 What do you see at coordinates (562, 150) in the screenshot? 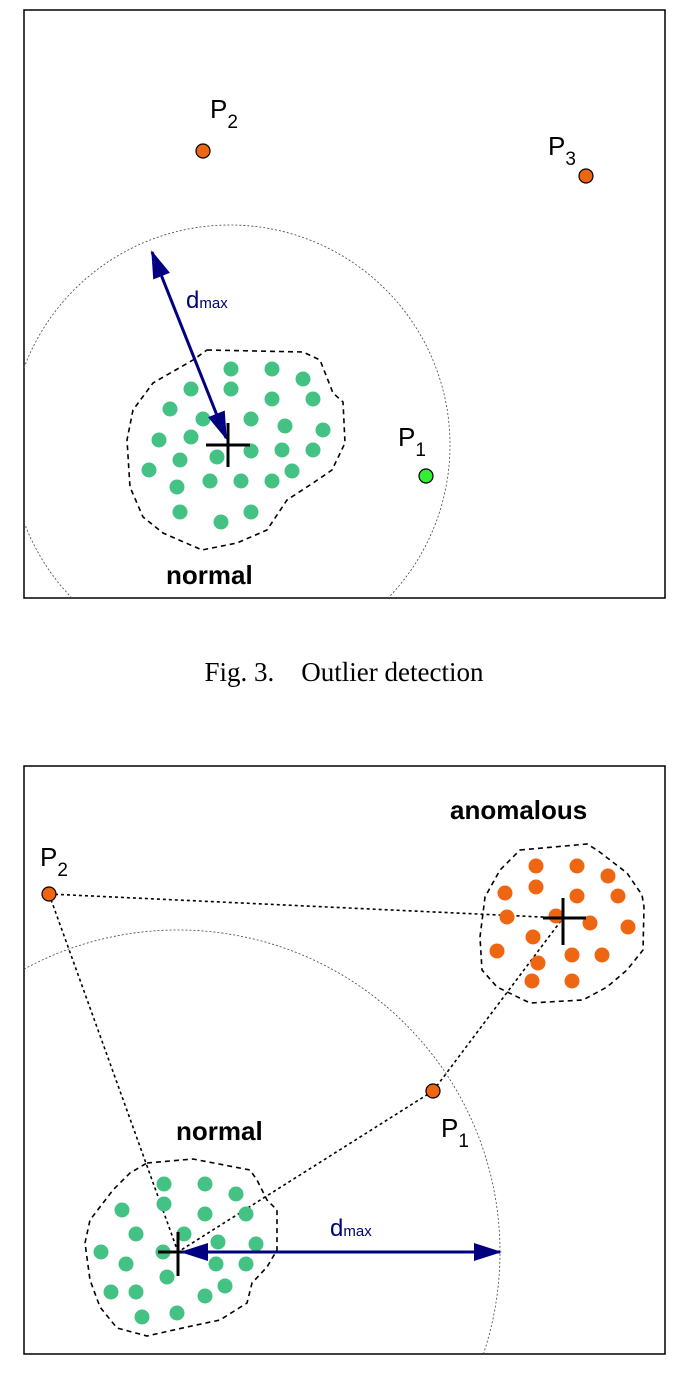
I see `point-p3-label: P3` at bounding box center [562, 150].